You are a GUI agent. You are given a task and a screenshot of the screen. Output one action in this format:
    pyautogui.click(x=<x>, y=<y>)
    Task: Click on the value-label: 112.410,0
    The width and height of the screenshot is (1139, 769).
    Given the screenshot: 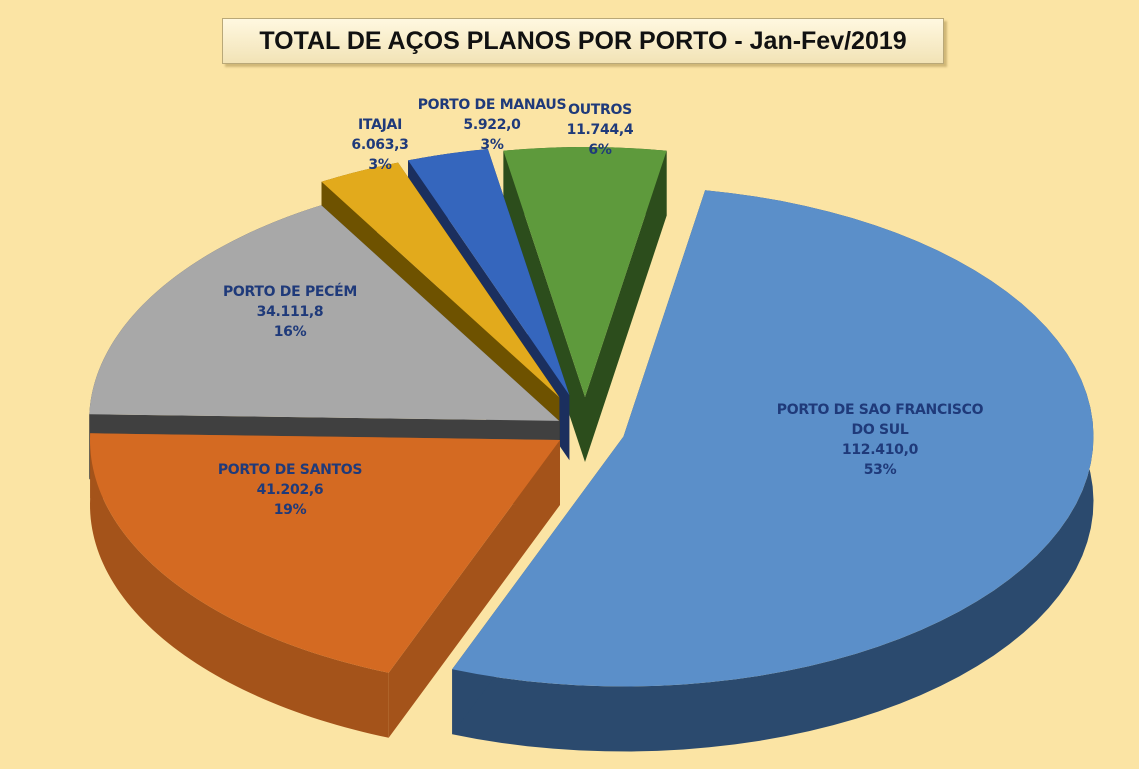 What is the action you would take?
    pyautogui.click(x=880, y=450)
    